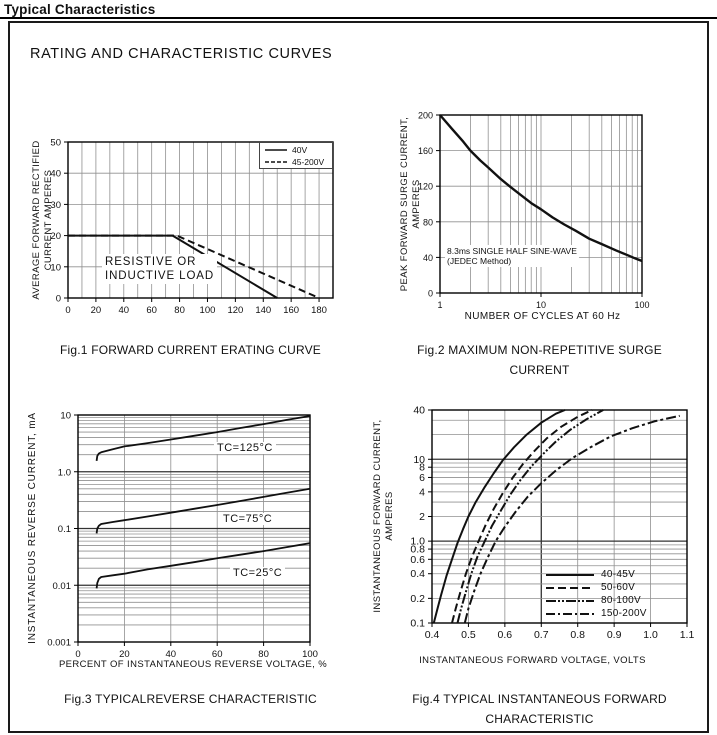  Describe the element at coordinates (614, 635) in the screenshot. I see `svg-text: 0.9` at that location.